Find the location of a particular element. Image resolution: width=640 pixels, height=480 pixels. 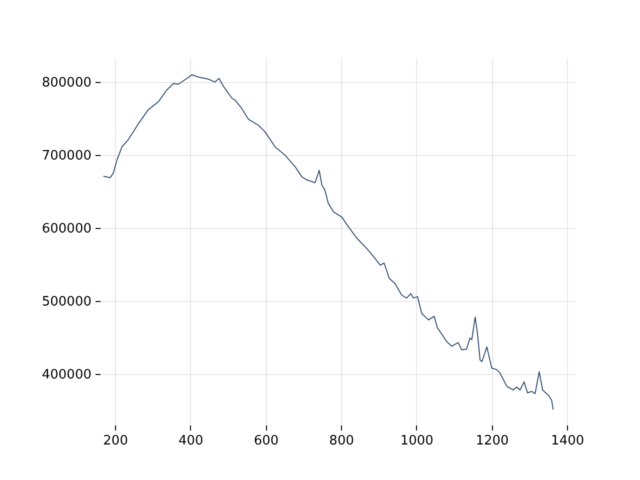

x-tick-label: 1200 is located at coordinates (492, 441).